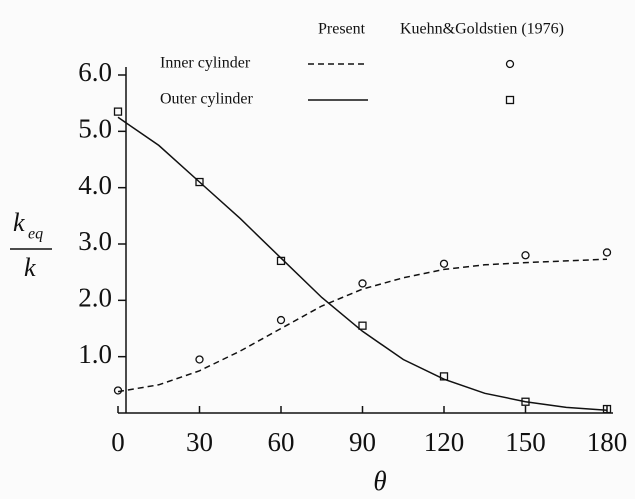 The width and height of the screenshot is (635, 499). Describe the element at coordinates (444, 442) in the screenshot. I see `x-tick-label: 120` at that location.